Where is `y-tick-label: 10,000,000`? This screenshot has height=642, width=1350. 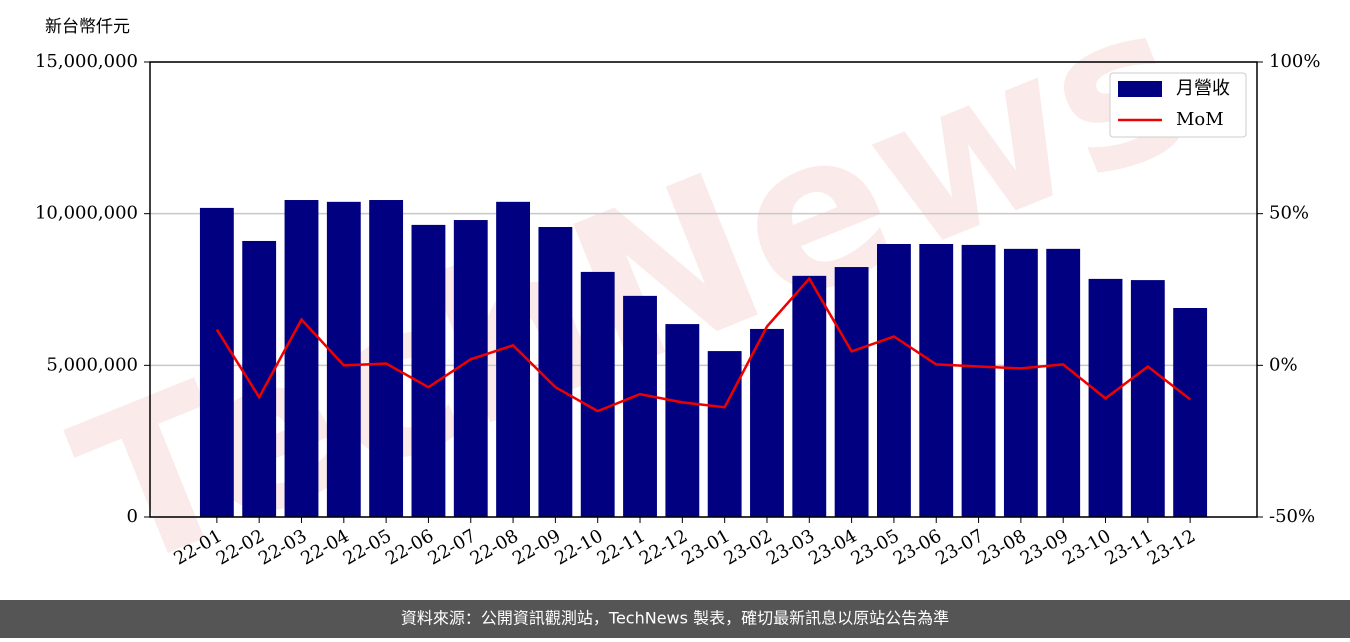
y-tick-label: 10,000,000 is located at coordinates (86, 213).